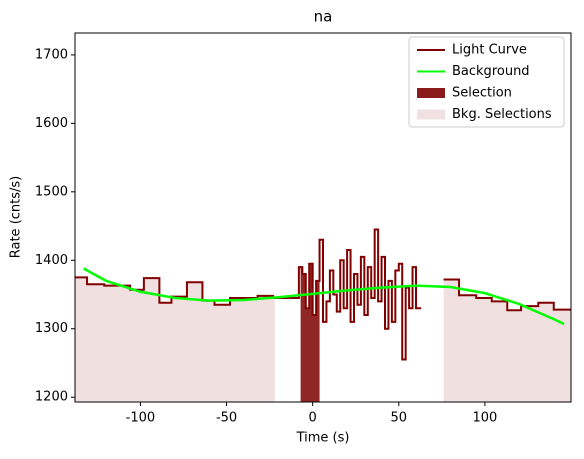 The image size is (584, 459). I want to click on y-tick-label: 1500, so click(51, 191).